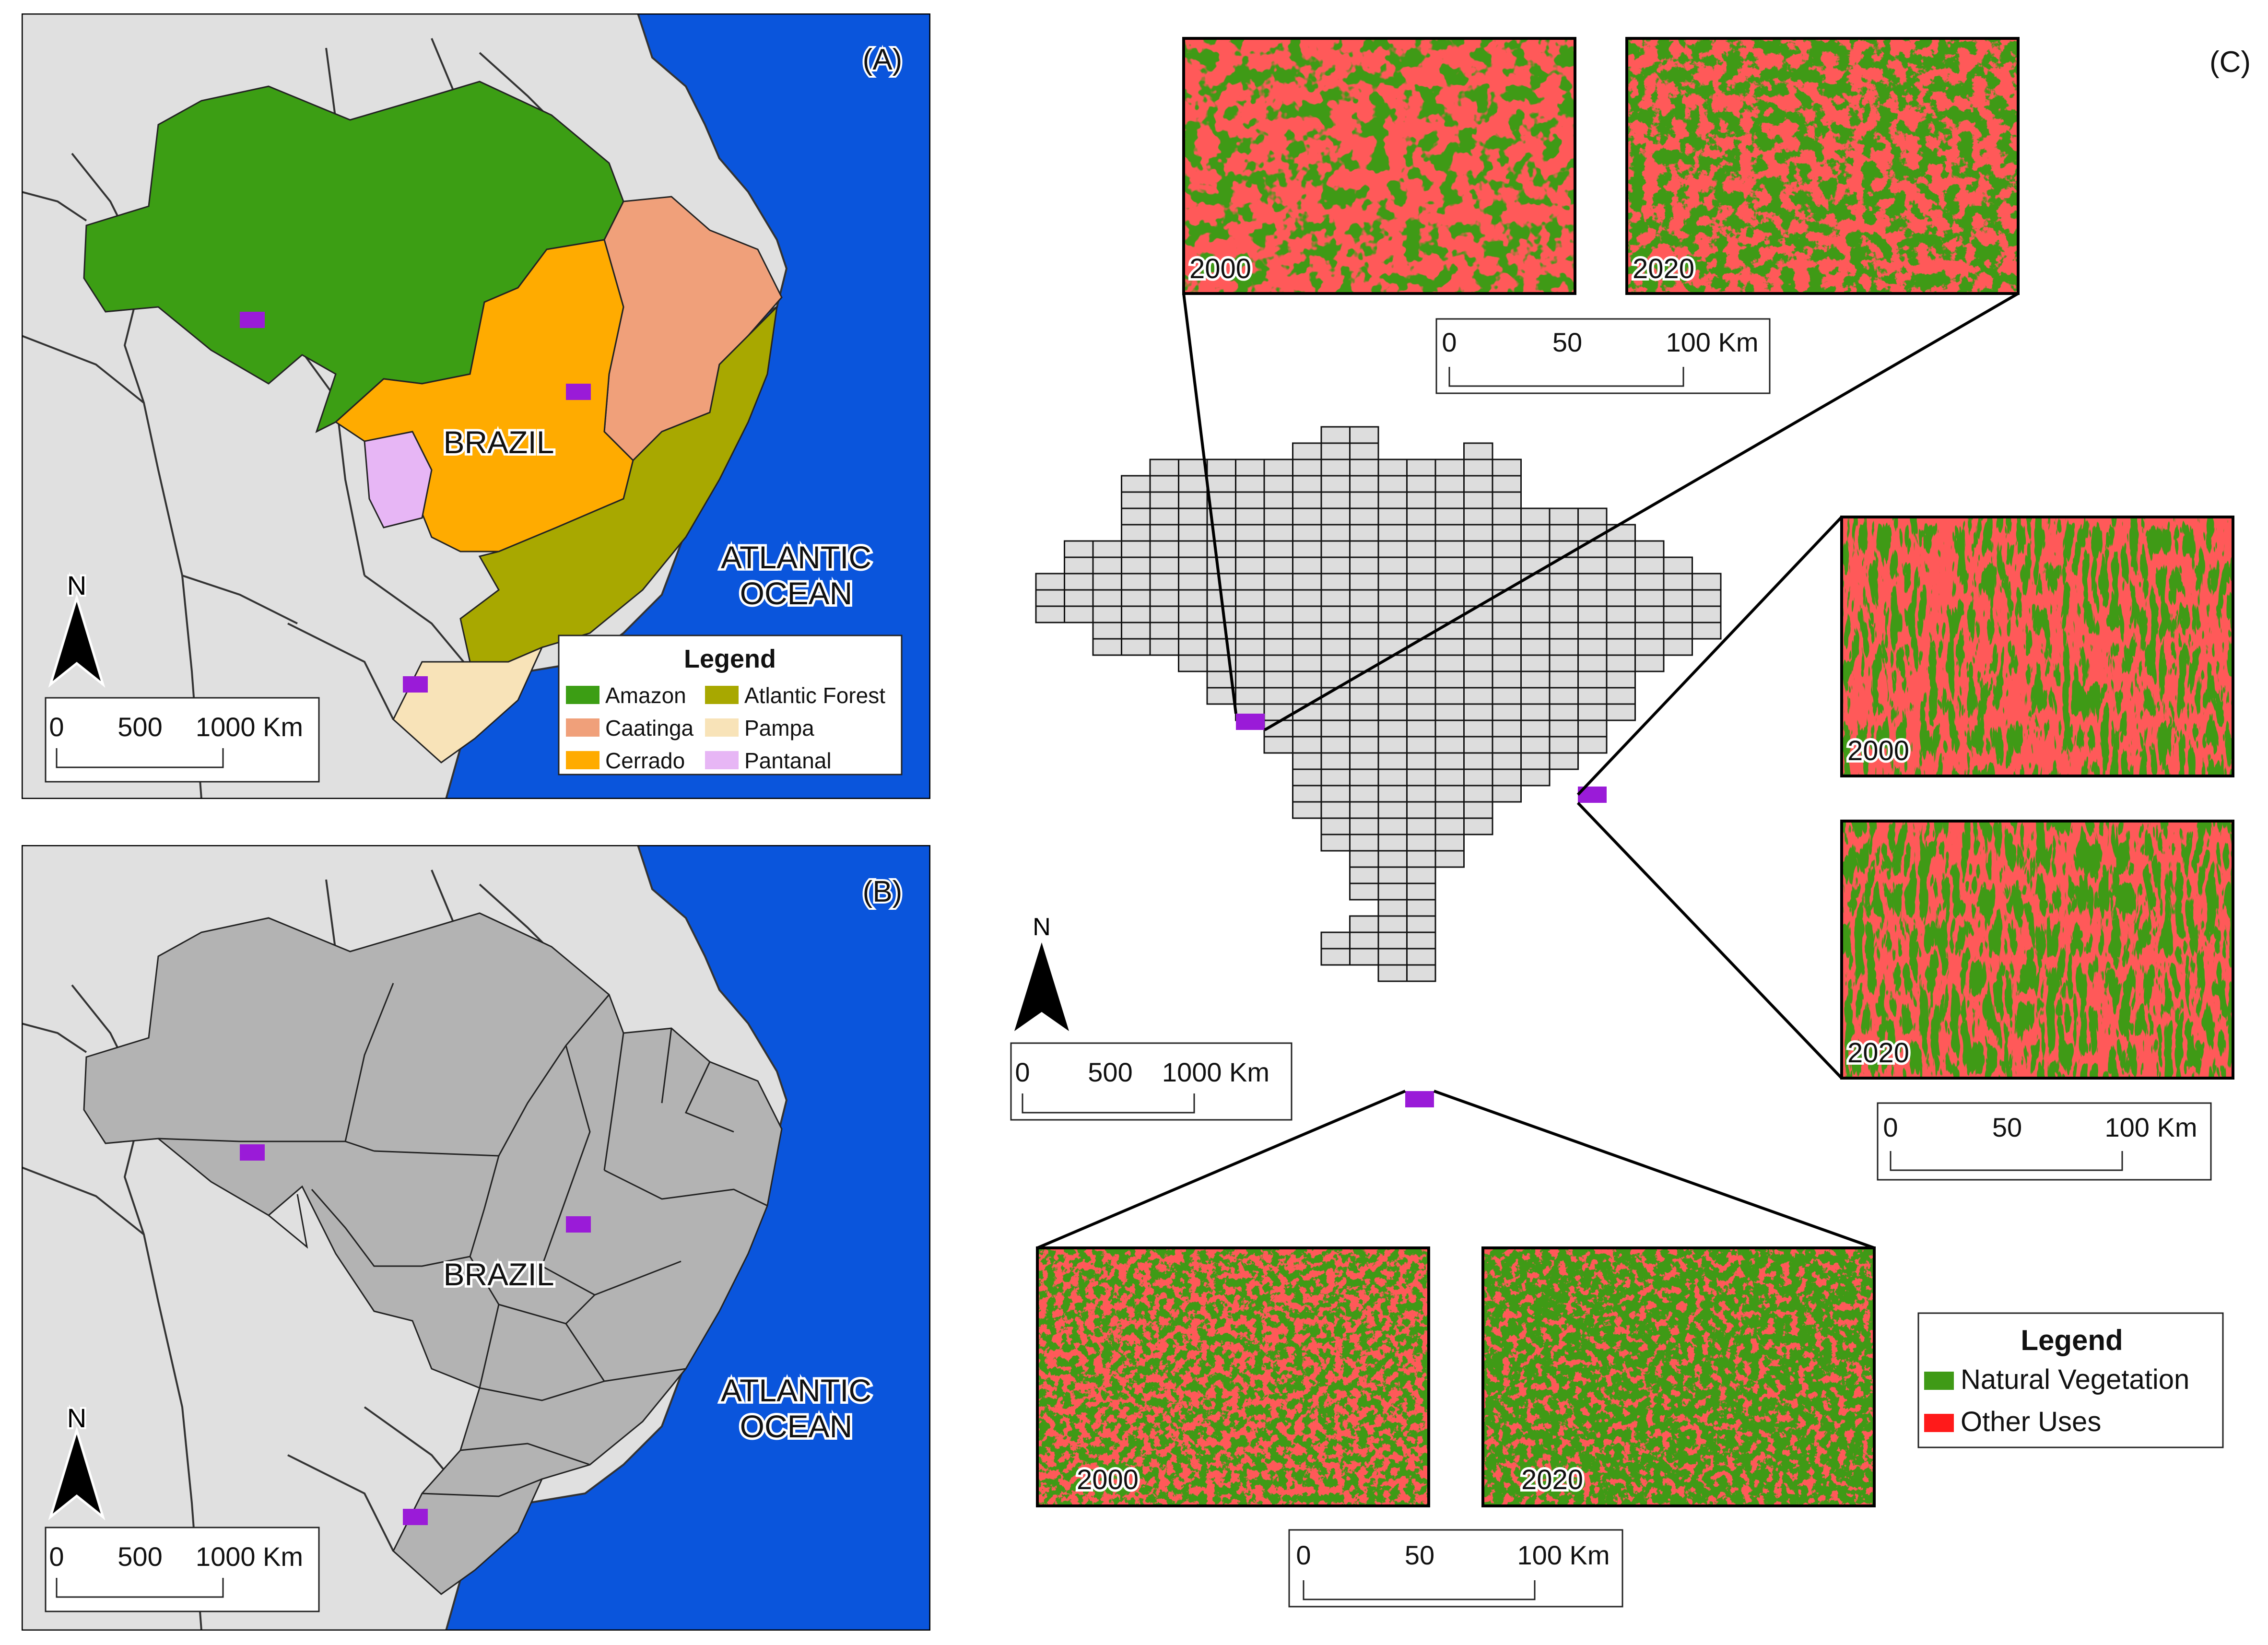 The image size is (2268, 1645). What do you see at coordinates (183, 1569) in the screenshot?
I see `scale-bar: 0 500 1000 Km` at bounding box center [183, 1569].